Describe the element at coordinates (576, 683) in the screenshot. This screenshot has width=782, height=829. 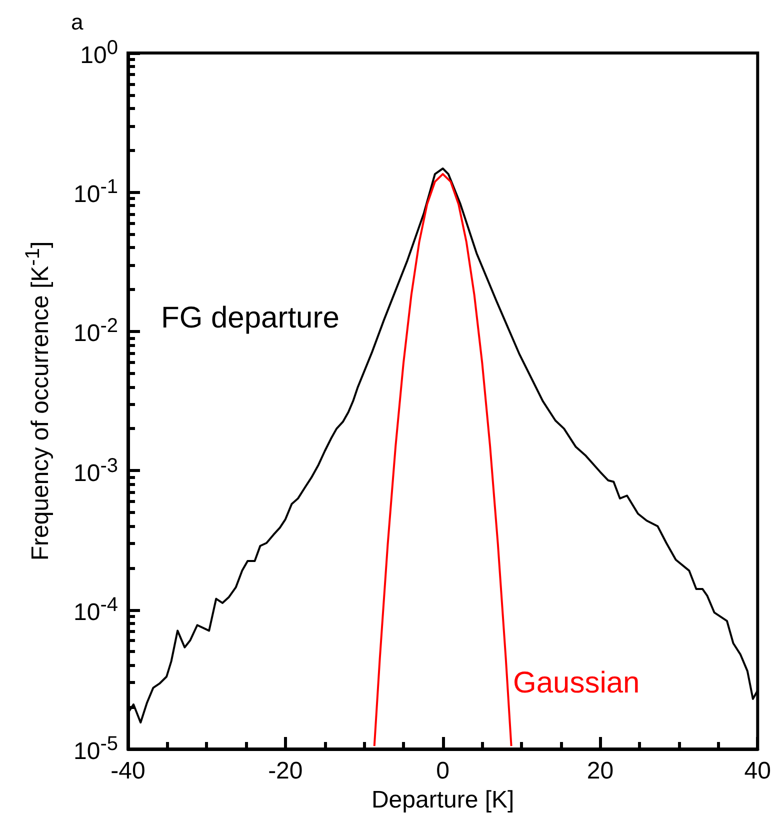
I see `series-label: Gaussian` at that location.